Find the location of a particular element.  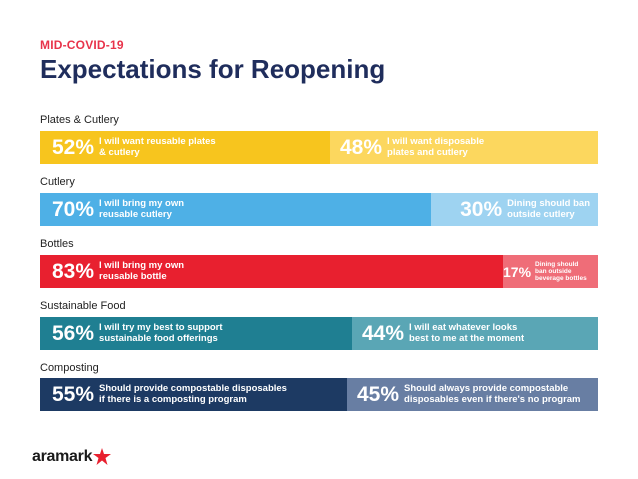

percent-label: 44% is located at coordinates (383, 333).